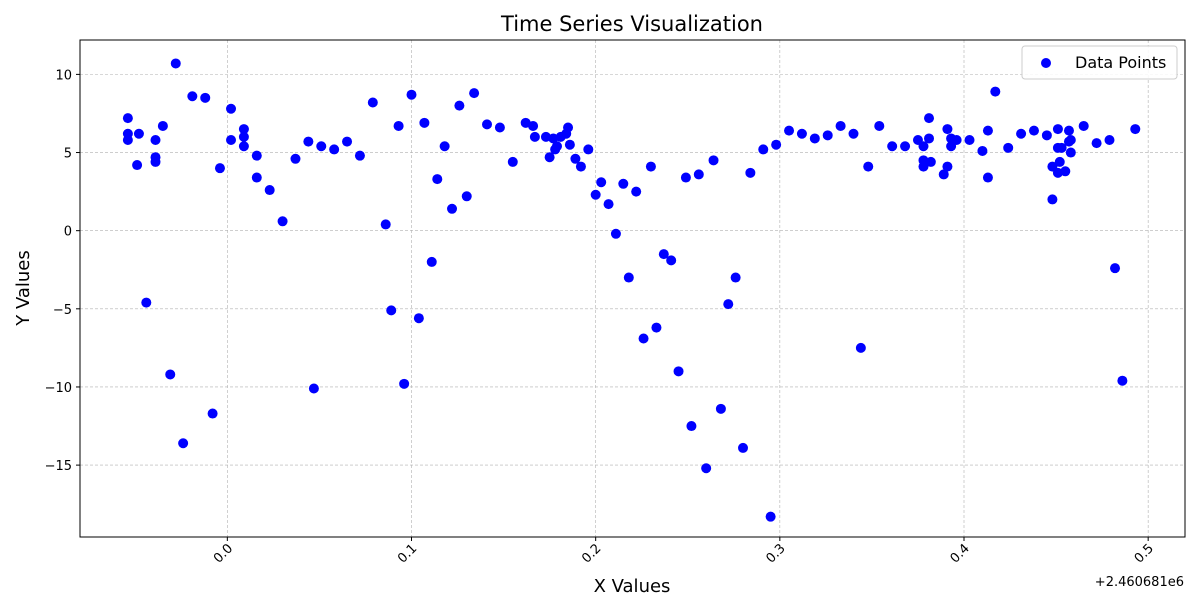  Describe the element at coordinates (591, 553) in the screenshot. I see `x-tick-label: 0.2` at that location.